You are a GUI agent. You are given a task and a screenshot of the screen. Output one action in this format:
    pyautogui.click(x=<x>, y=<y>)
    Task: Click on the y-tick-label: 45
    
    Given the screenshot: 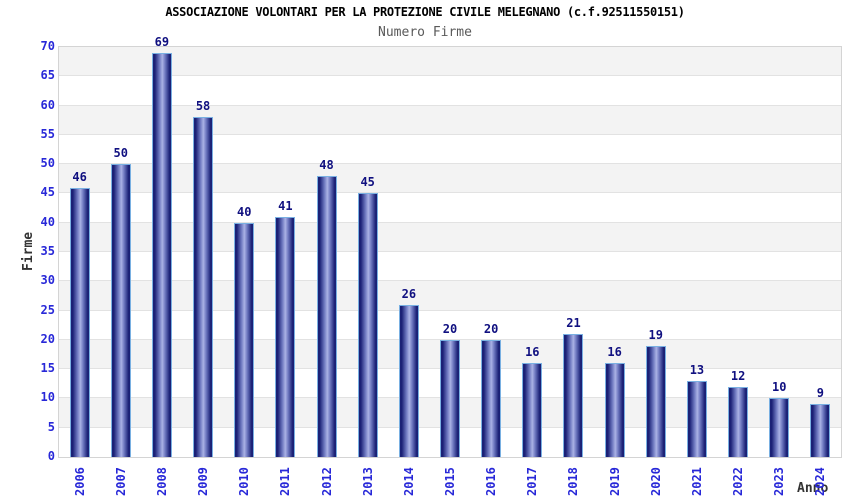 What is the action you would take?
    pyautogui.click(x=47, y=192)
    